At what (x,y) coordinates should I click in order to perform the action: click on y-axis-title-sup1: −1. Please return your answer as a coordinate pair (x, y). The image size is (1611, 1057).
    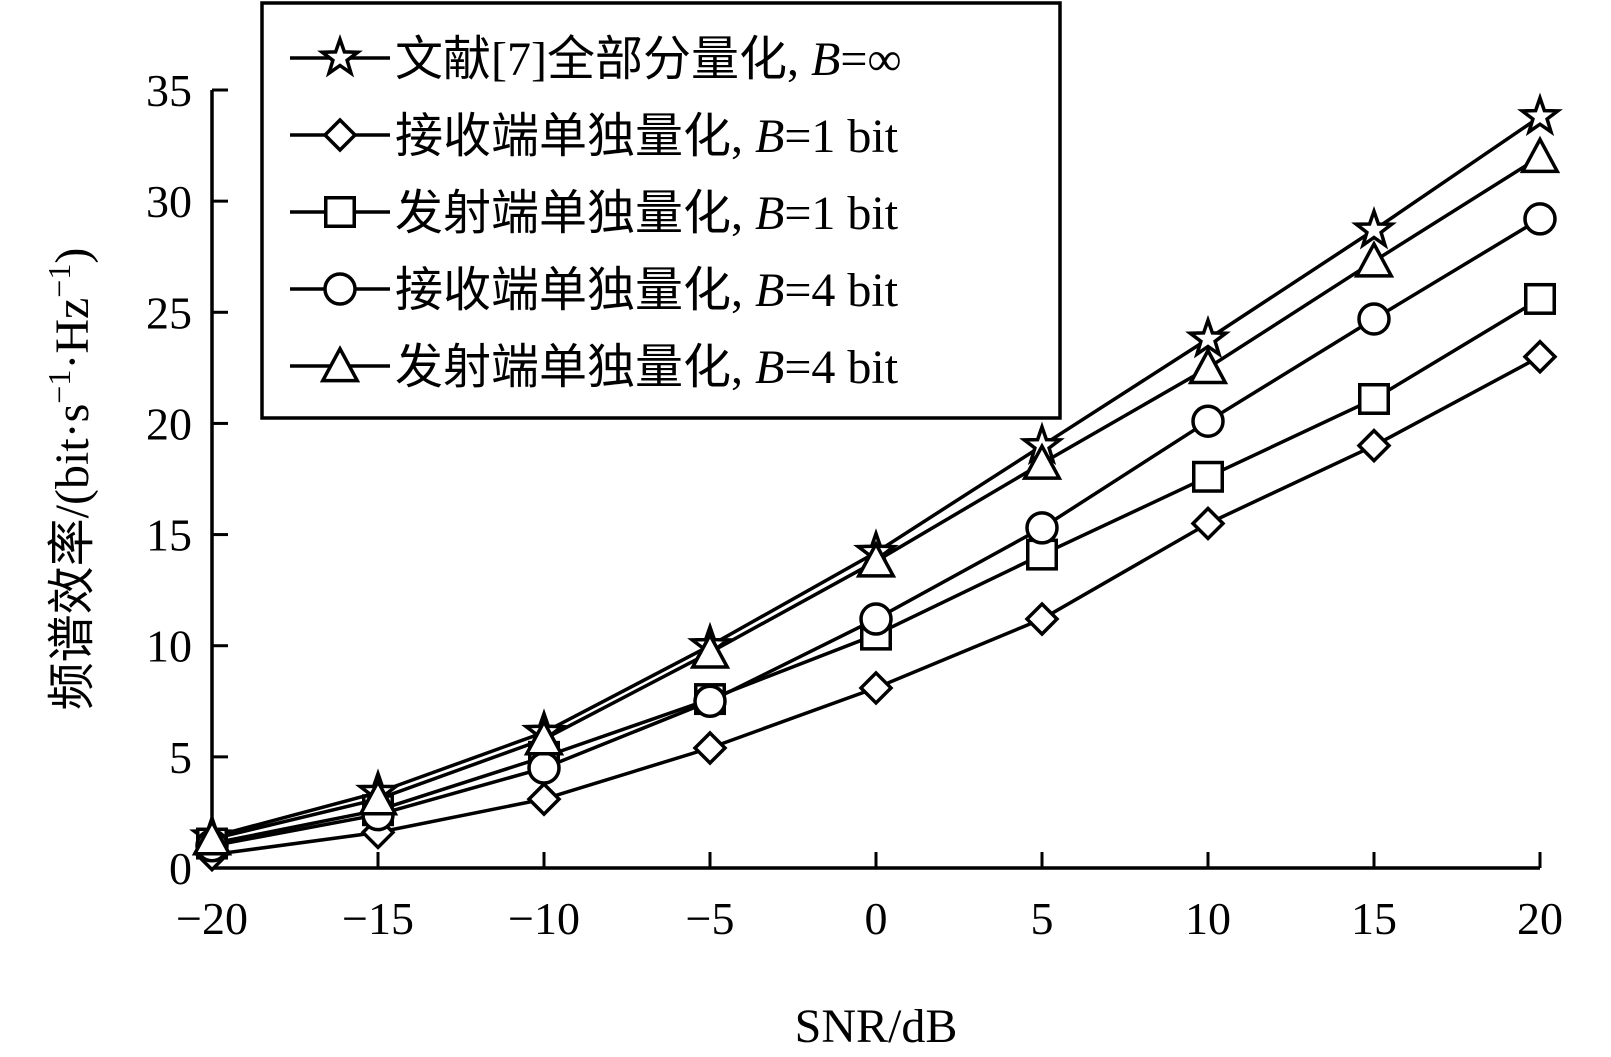
    Looking at the image, I should click on (59, 387).